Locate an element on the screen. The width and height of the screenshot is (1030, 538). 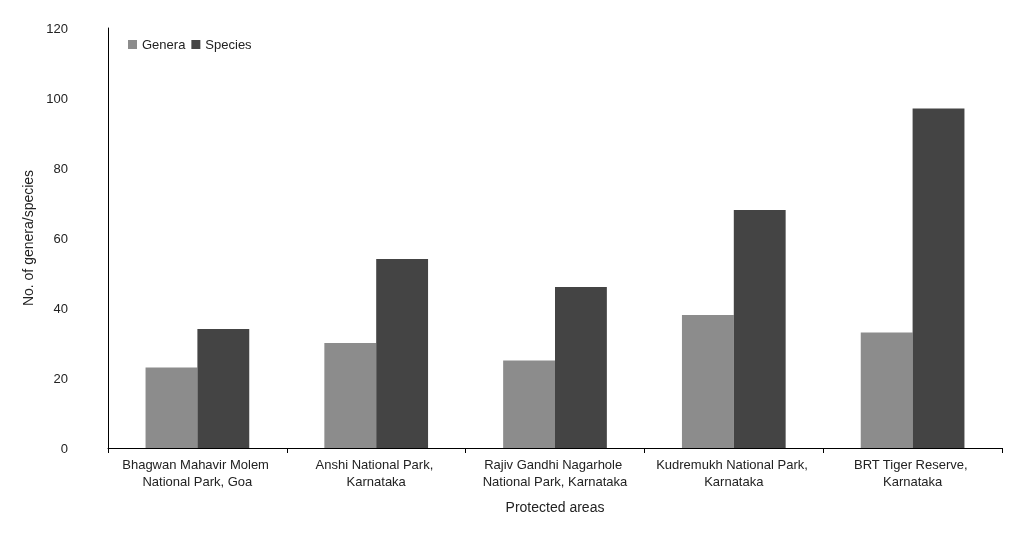
y-tick-label: 100 is located at coordinates (57, 98).